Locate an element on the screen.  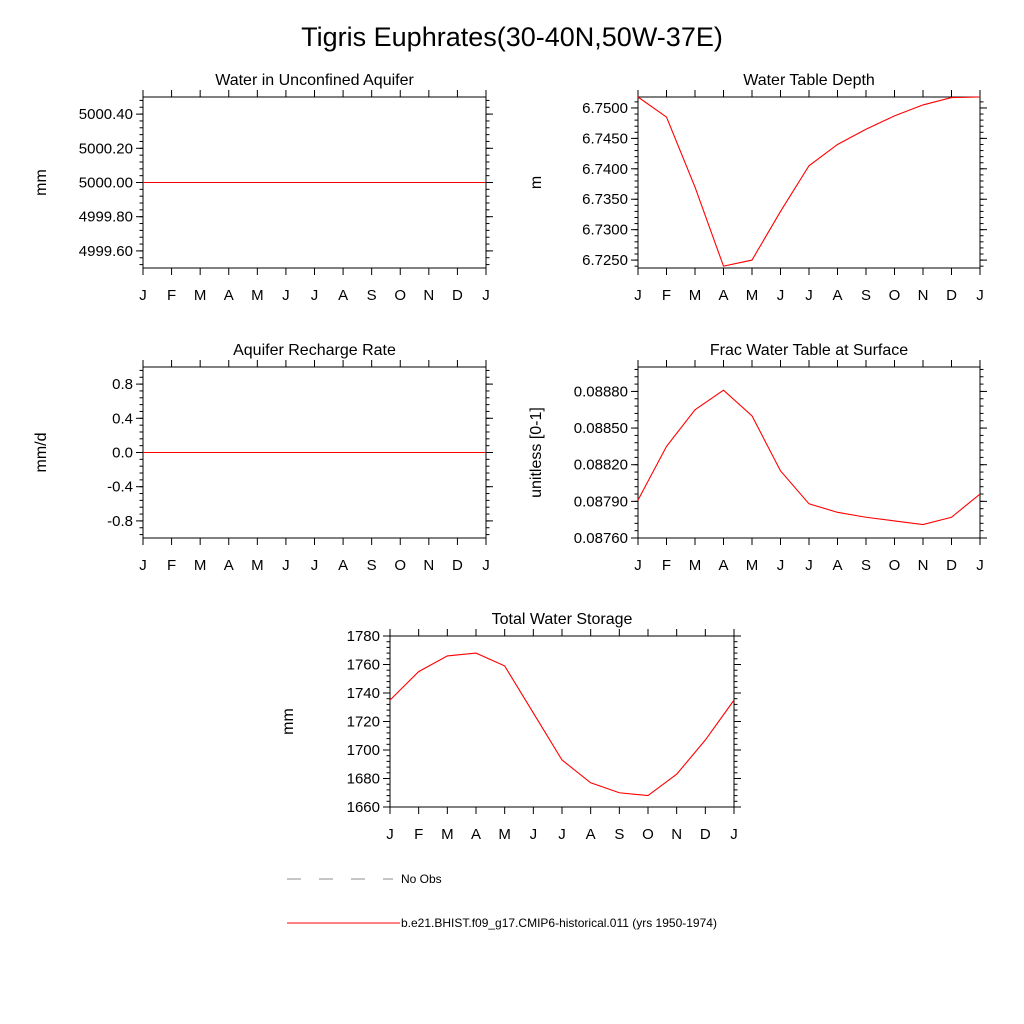
y-tick-label: -0.4 is located at coordinates (120, 487).